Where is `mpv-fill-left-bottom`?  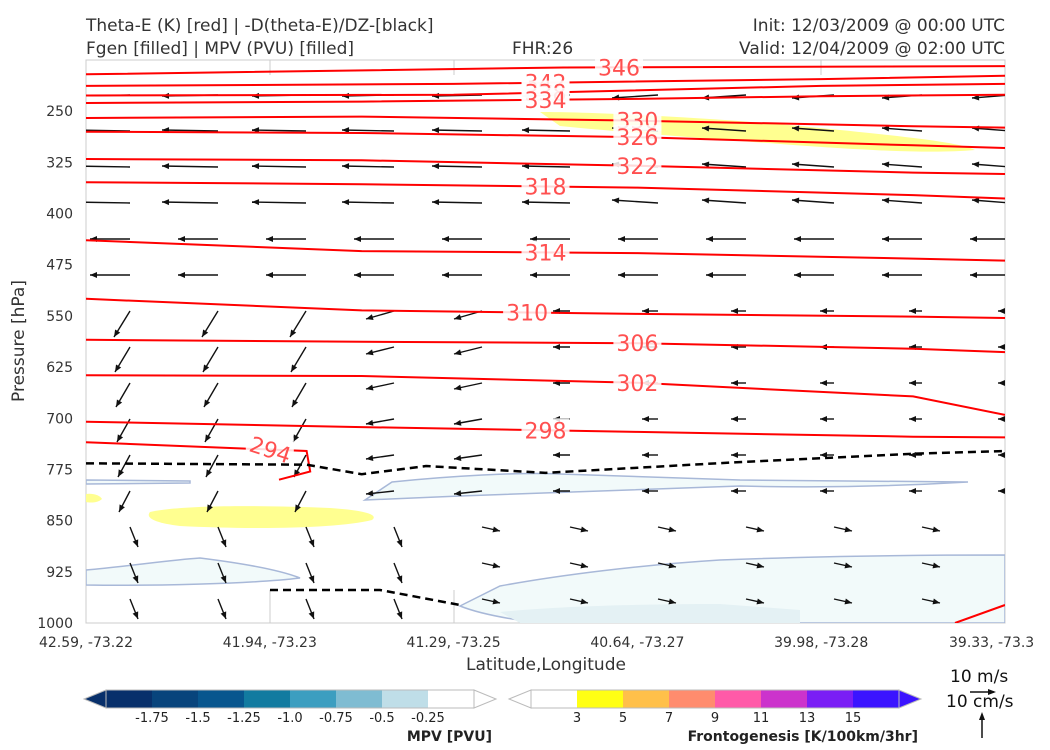
mpv-fill-left-bottom is located at coordinates (193, 571).